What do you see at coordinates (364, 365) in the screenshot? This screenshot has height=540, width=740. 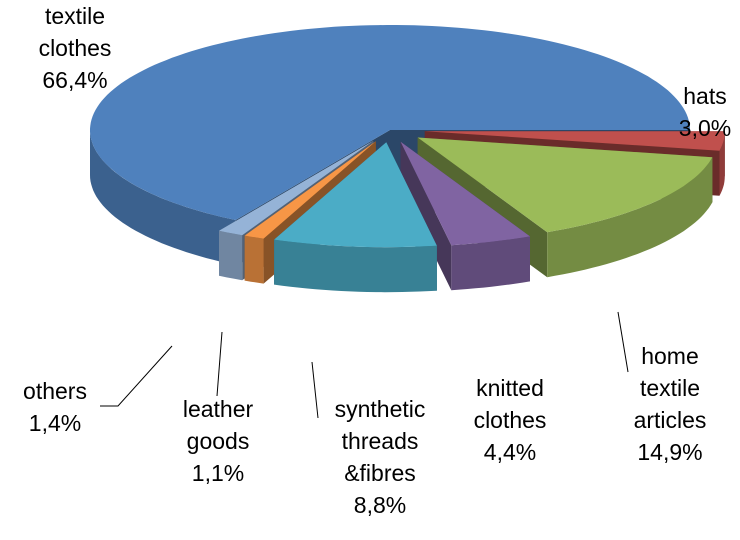 I see `leader-lines` at bounding box center [364, 365].